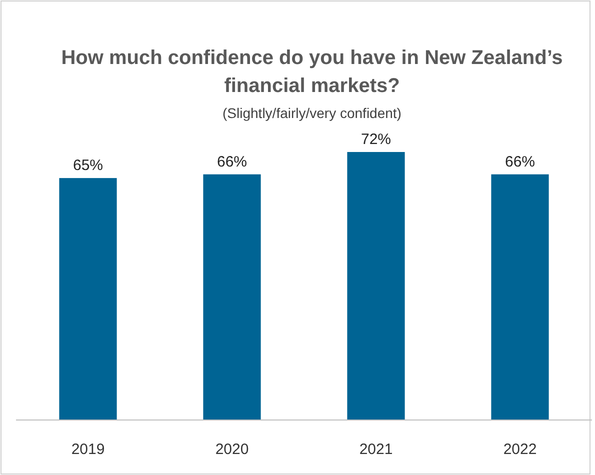 This screenshot has width=595, height=475. Describe the element at coordinates (312, 72) in the screenshot. I see `chart-title: How much confidence do you have in New Zealand’s financial markets?` at that location.